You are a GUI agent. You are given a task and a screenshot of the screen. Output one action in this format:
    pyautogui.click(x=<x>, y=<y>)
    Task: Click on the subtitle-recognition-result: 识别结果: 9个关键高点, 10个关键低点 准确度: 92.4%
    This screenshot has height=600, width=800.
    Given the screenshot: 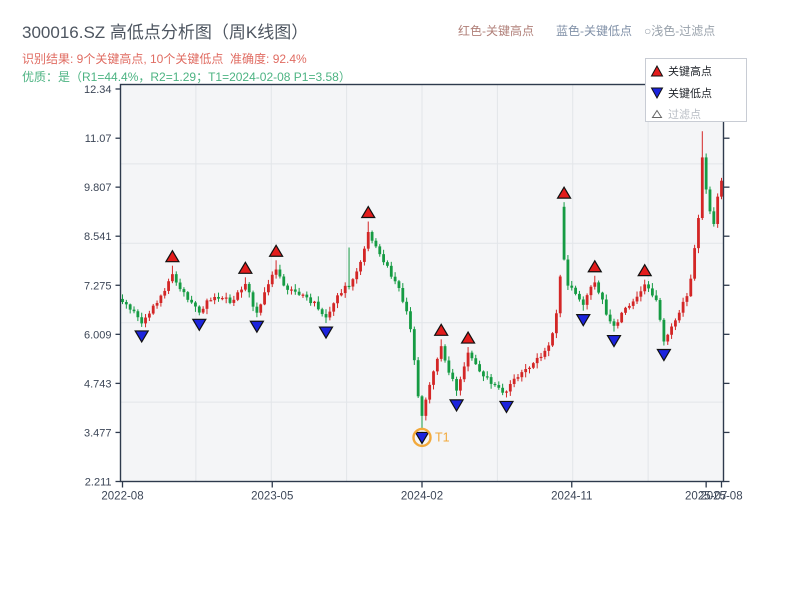 What is the action you would take?
    pyautogui.click(x=164, y=59)
    